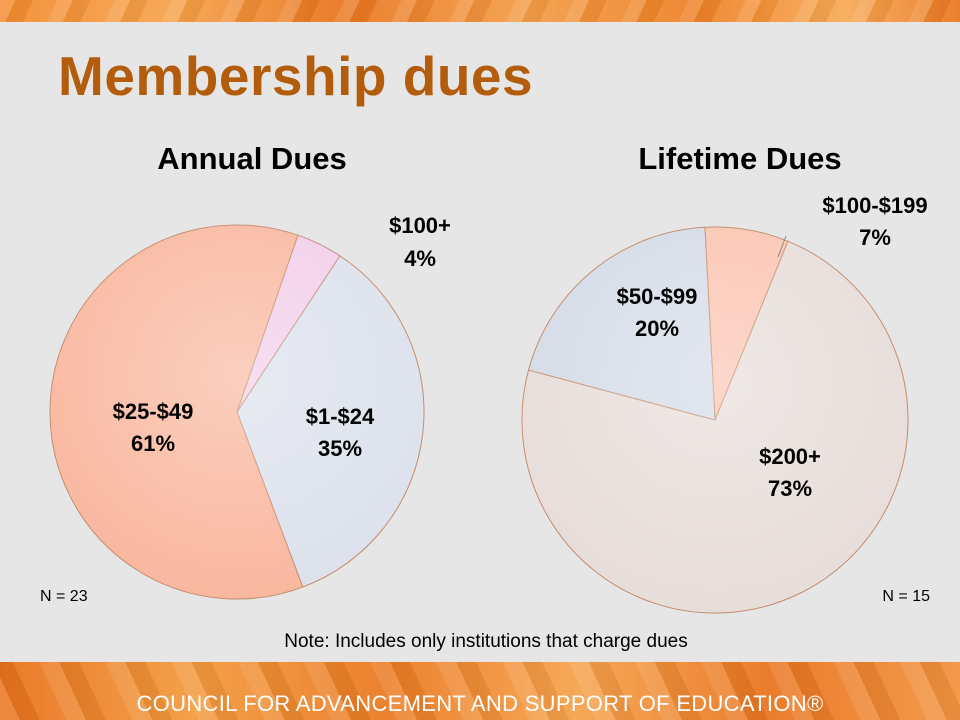 Image resolution: width=960 pixels, height=720 pixels. Describe the element at coordinates (251, 158) in the screenshot. I see `annual-dues-title: Annual Dues` at that location.